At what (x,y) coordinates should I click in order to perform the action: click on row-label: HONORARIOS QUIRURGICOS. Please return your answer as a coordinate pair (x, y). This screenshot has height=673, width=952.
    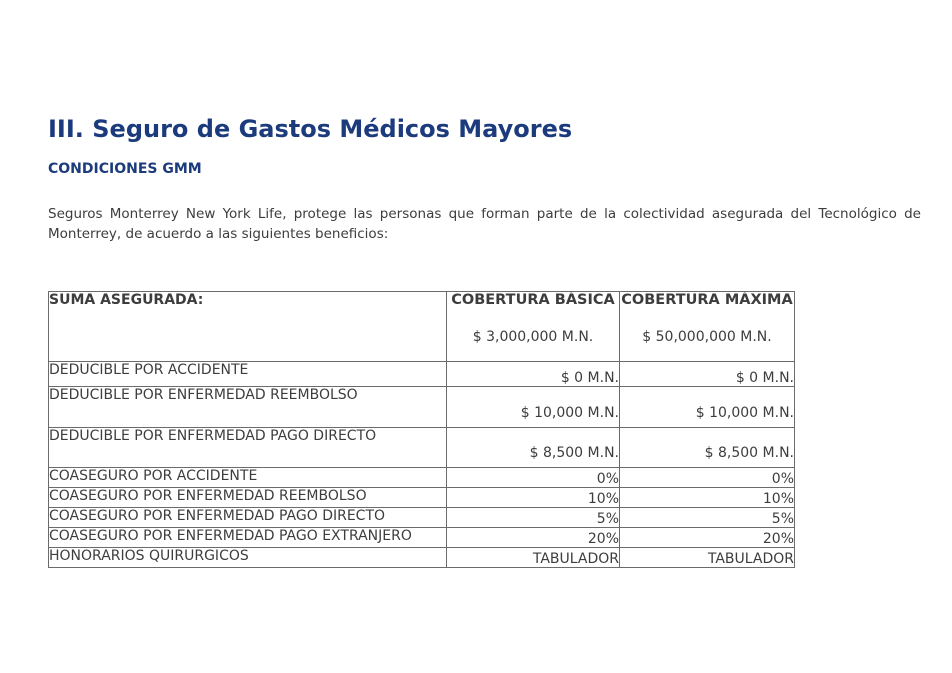
    Looking at the image, I should click on (247, 557).